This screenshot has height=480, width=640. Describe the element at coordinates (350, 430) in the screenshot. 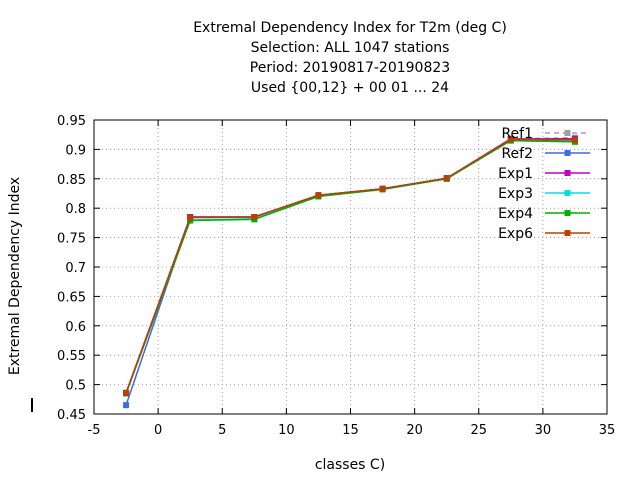

I see `x-tick-label: 15` at that location.